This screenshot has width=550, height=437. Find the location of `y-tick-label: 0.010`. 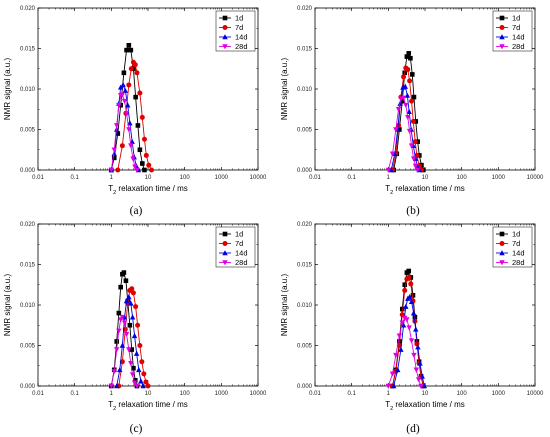

y-tick-label: 0.010 is located at coordinates (305, 306).